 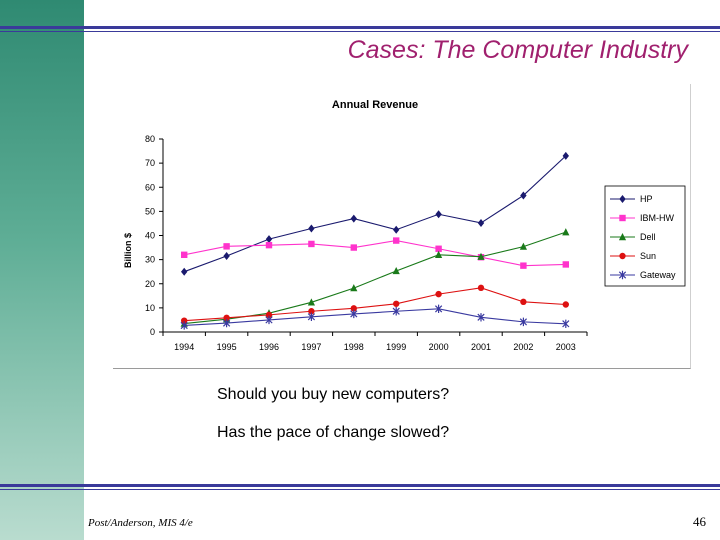 I want to click on legend-marker-hp, so click(x=622, y=199).